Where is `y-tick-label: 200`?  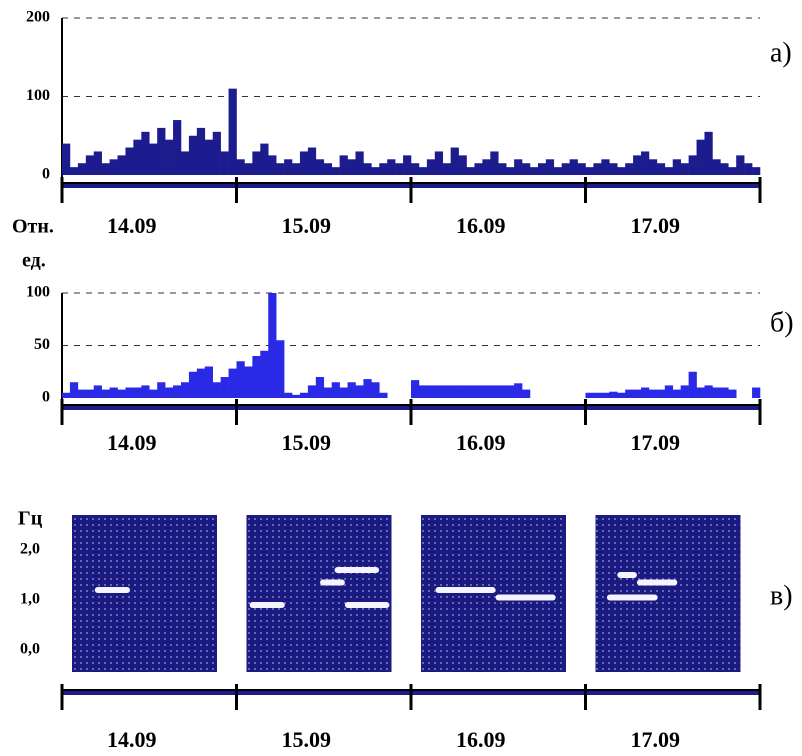
y-tick-label: 200 is located at coordinates (38, 17).